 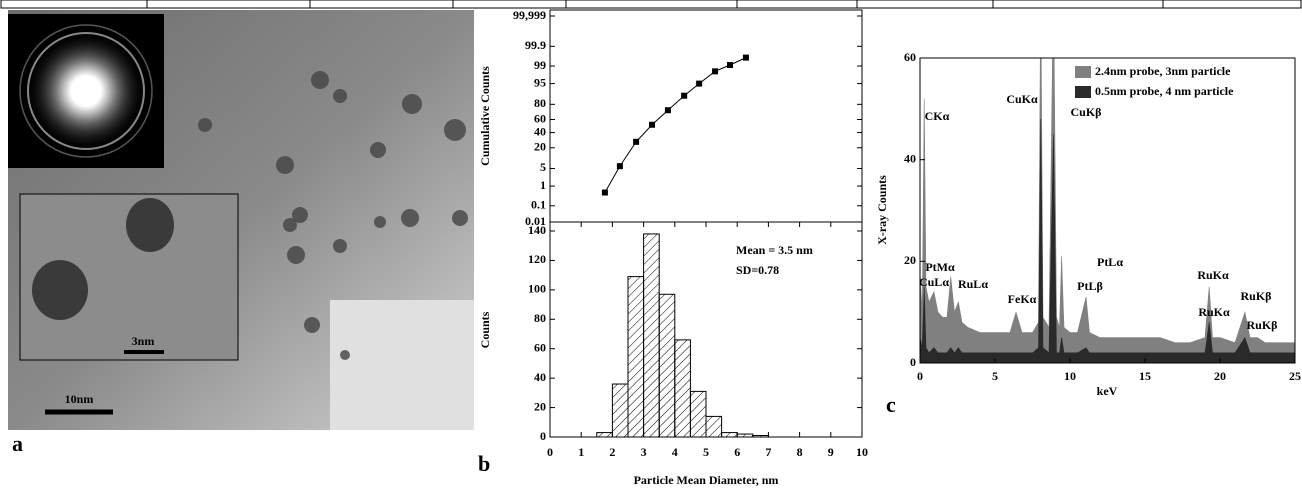 I want to click on x-tick-label: 2, so click(x=612, y=452).